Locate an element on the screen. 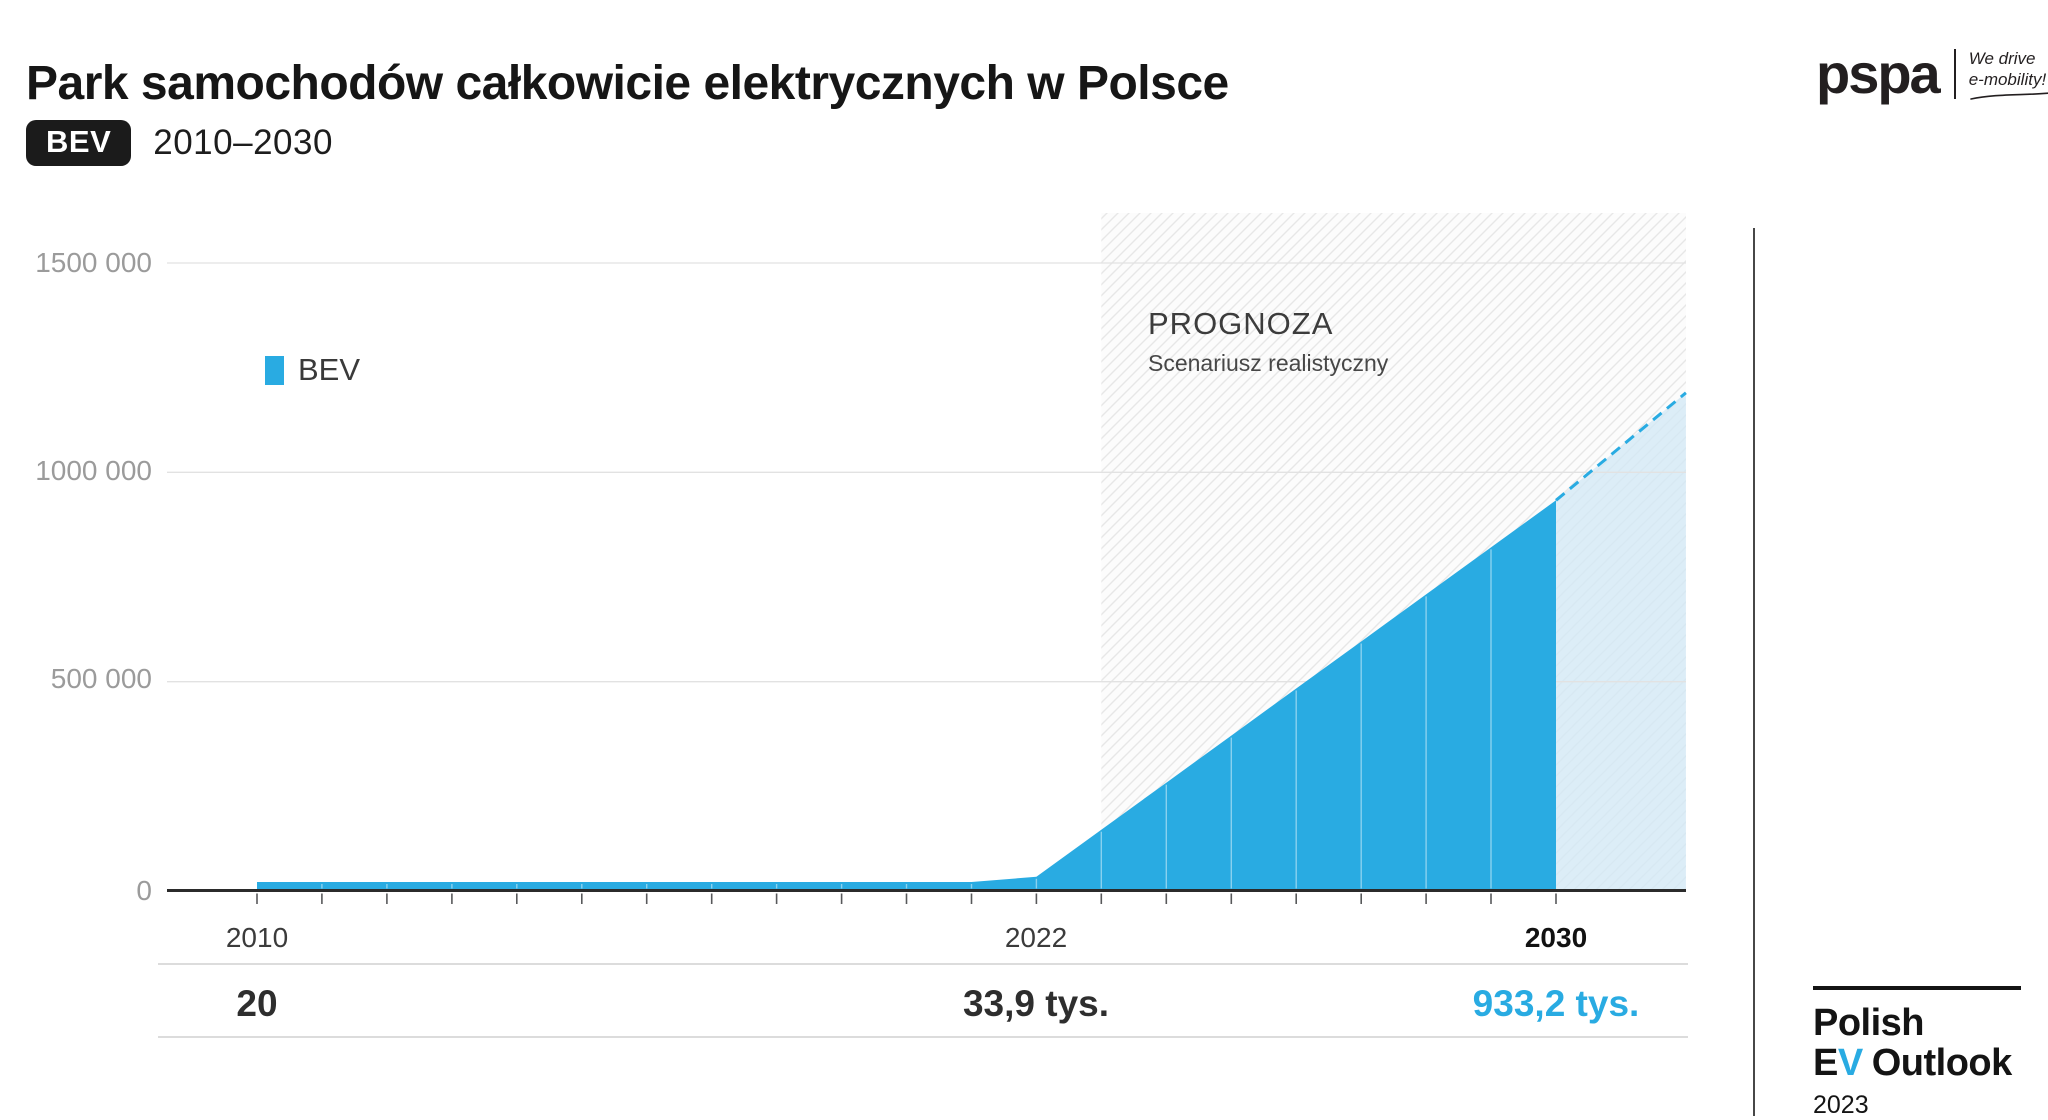  y-axis-label-500000: 500 000 is located at coordinates (101, 678).